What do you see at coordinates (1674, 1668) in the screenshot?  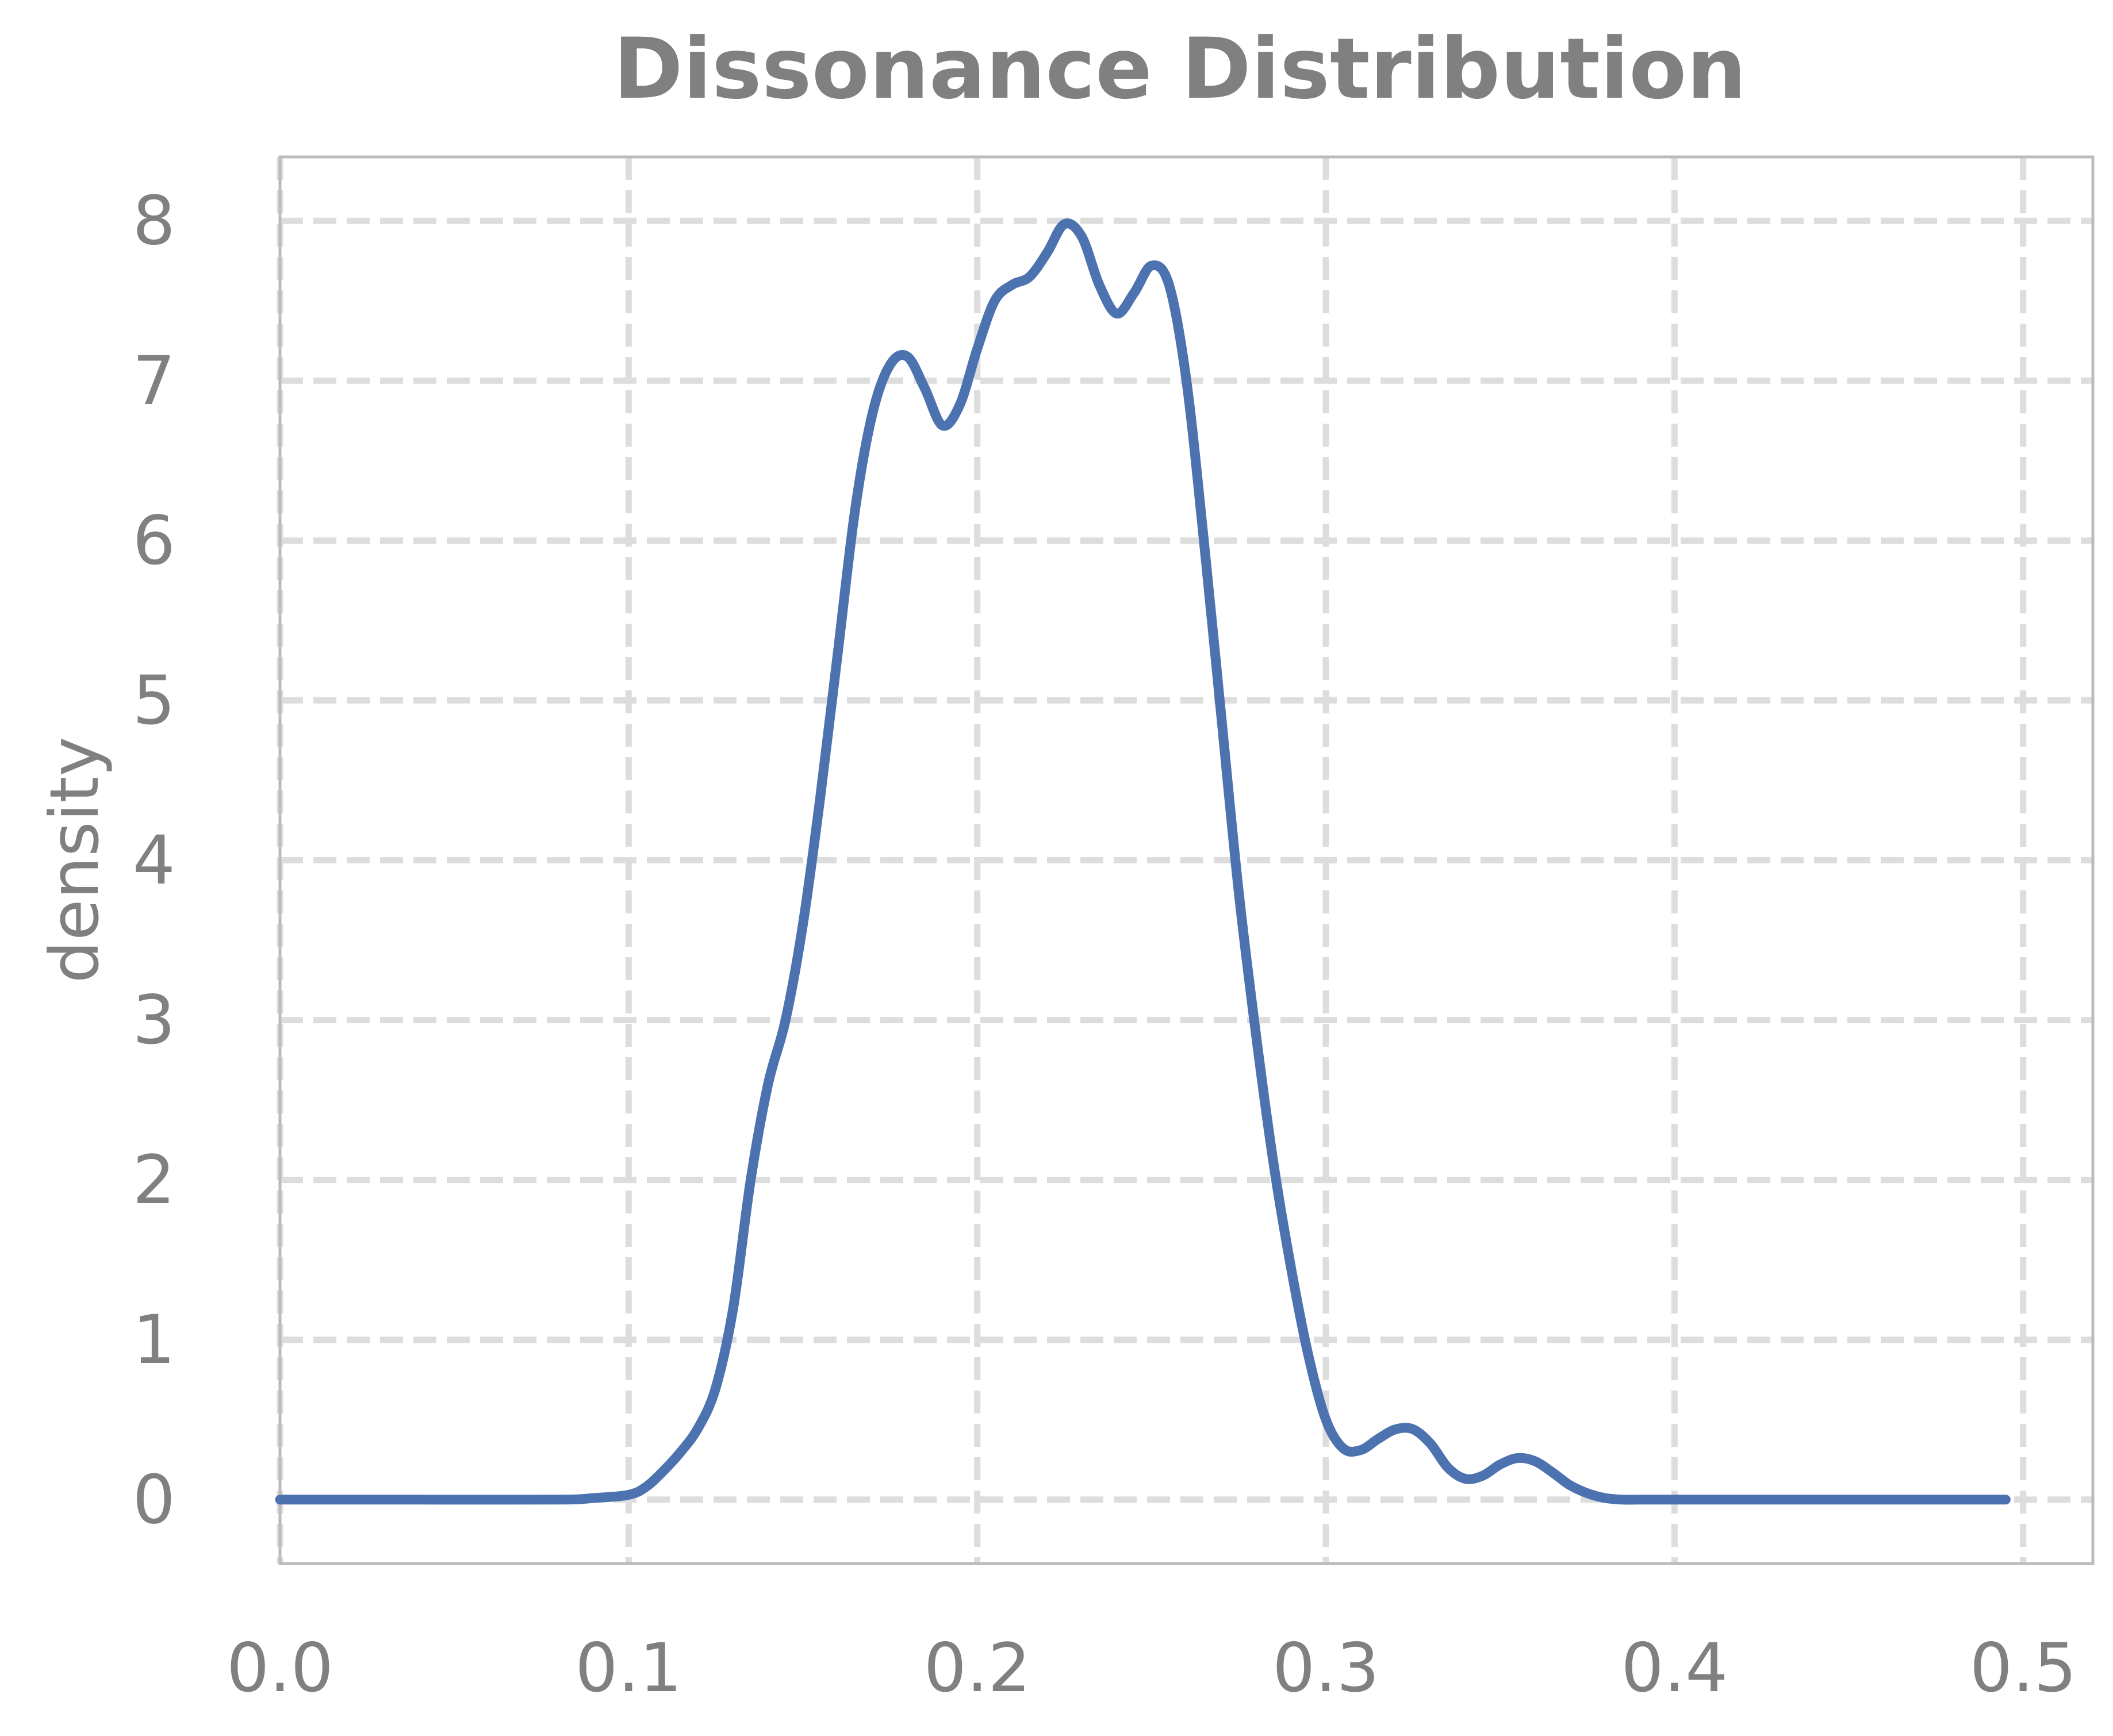 I see `x-tick-label: 0.4` at bounding box center [1674, 1668].